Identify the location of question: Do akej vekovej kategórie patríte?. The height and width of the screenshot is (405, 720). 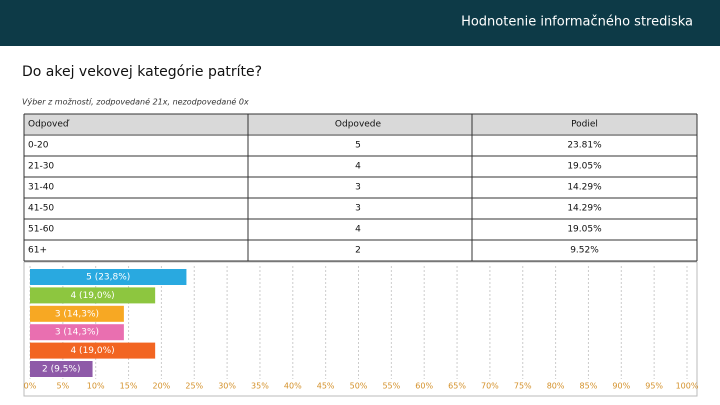
(142, 72).